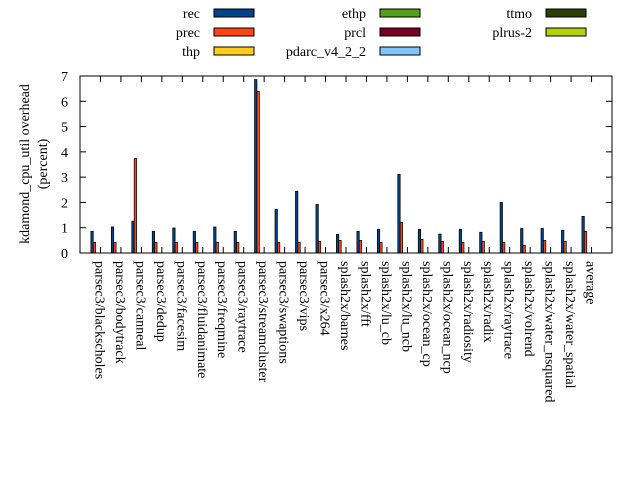  What do you see at coordinates (528, 309) in the screenshot?
I see `x-tick-label: splash2x/volrend` at bounding box center [528, 309].